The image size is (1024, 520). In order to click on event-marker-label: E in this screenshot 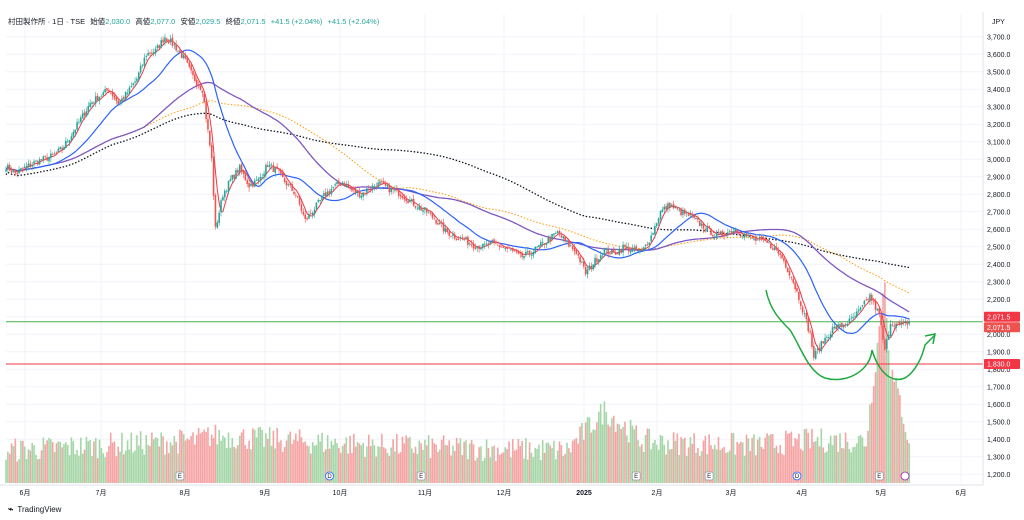, I will do `click(879, 477)`.